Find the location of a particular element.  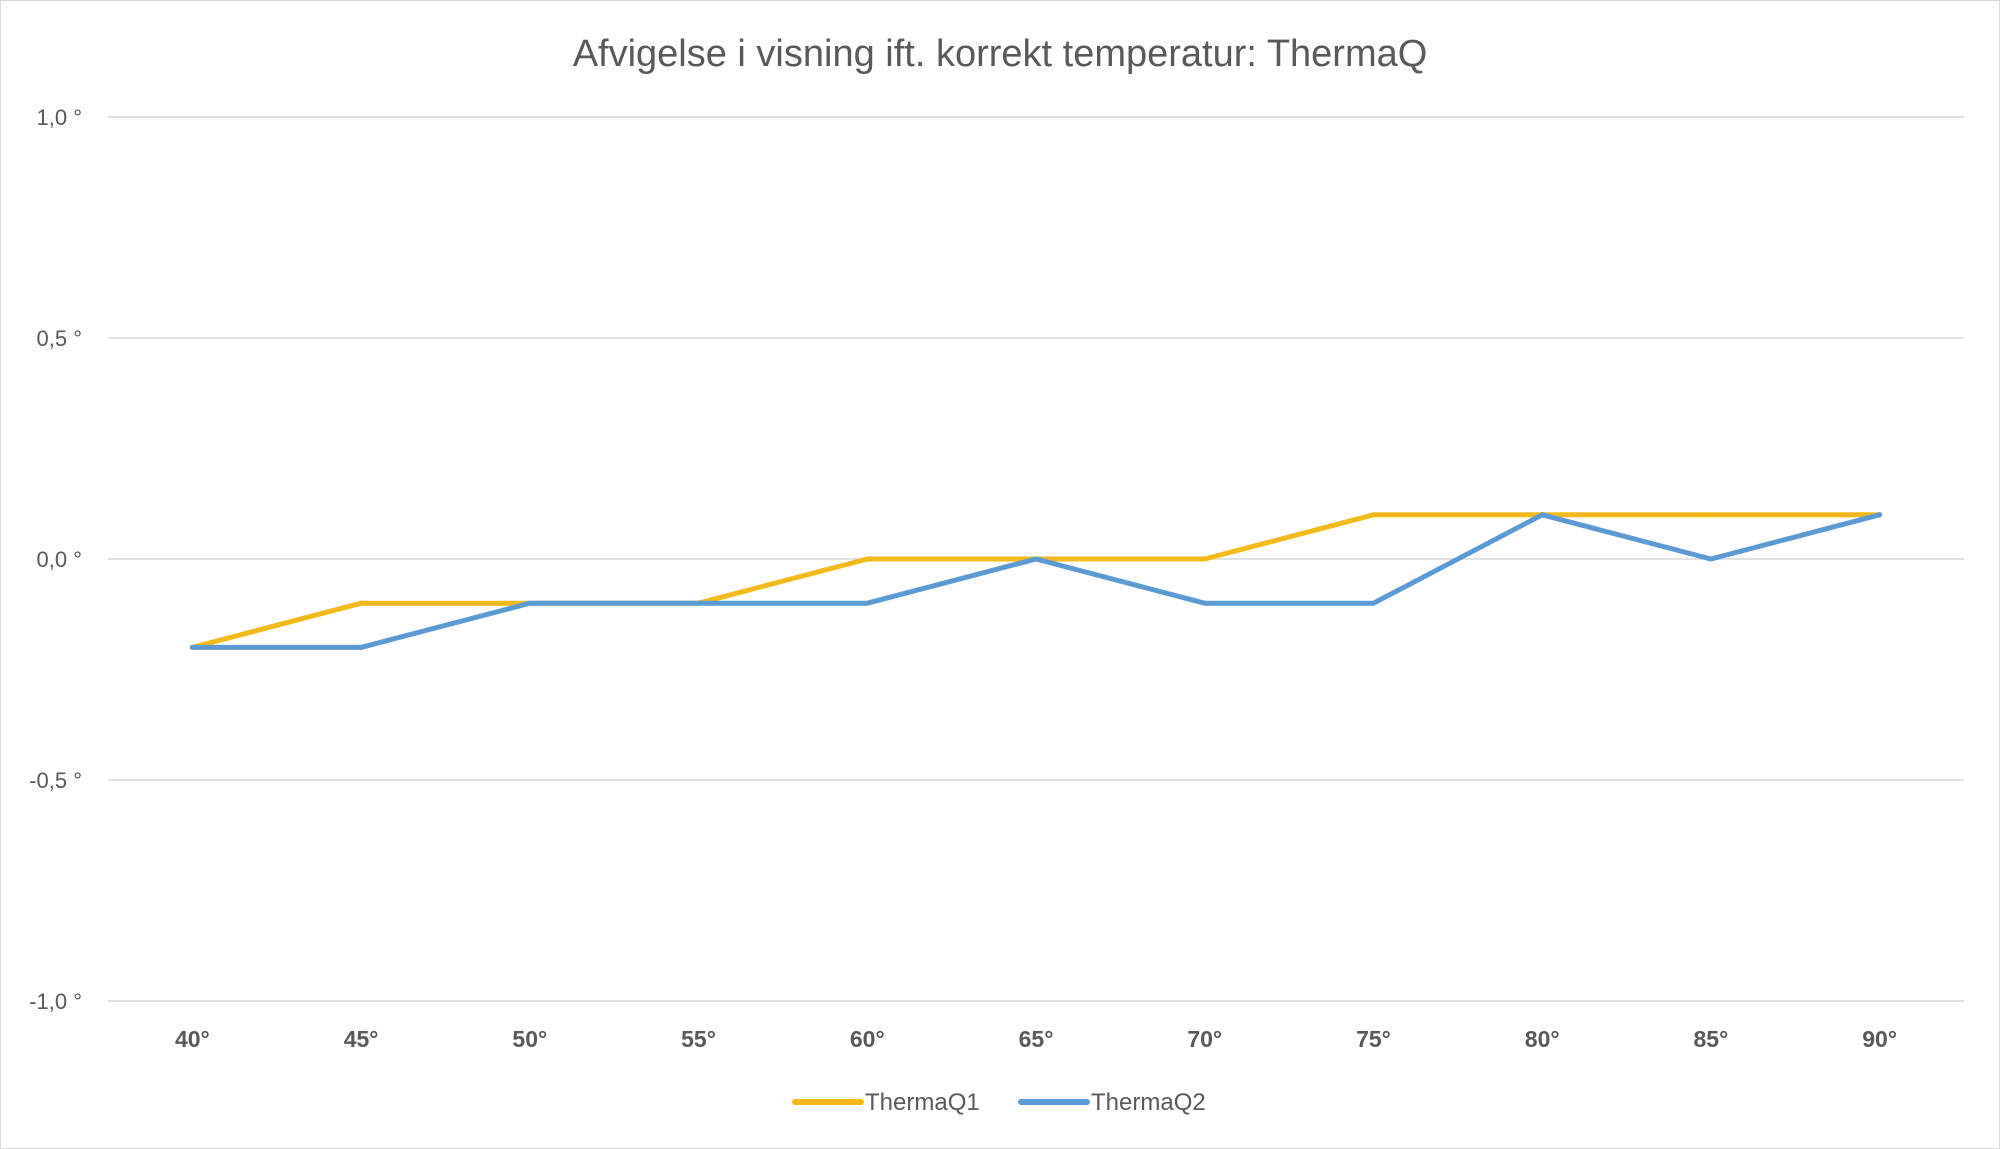

y-axis-ticks: 1,0 ° 0,5 ° 0,0 ° -0,5 ° -1,0 ° is located at coordinates (55, 559).